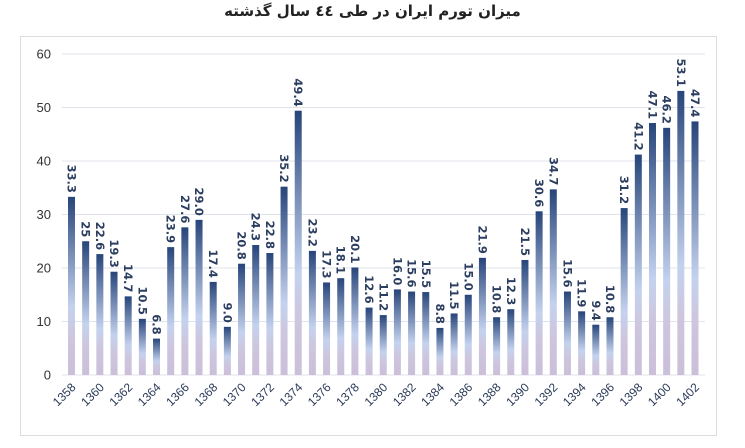 The width and height of the screenshot is (745, 448). Describe the element at coordinates (44, 161) in the screenshot. I see `y-tick-label: 40` at that location.